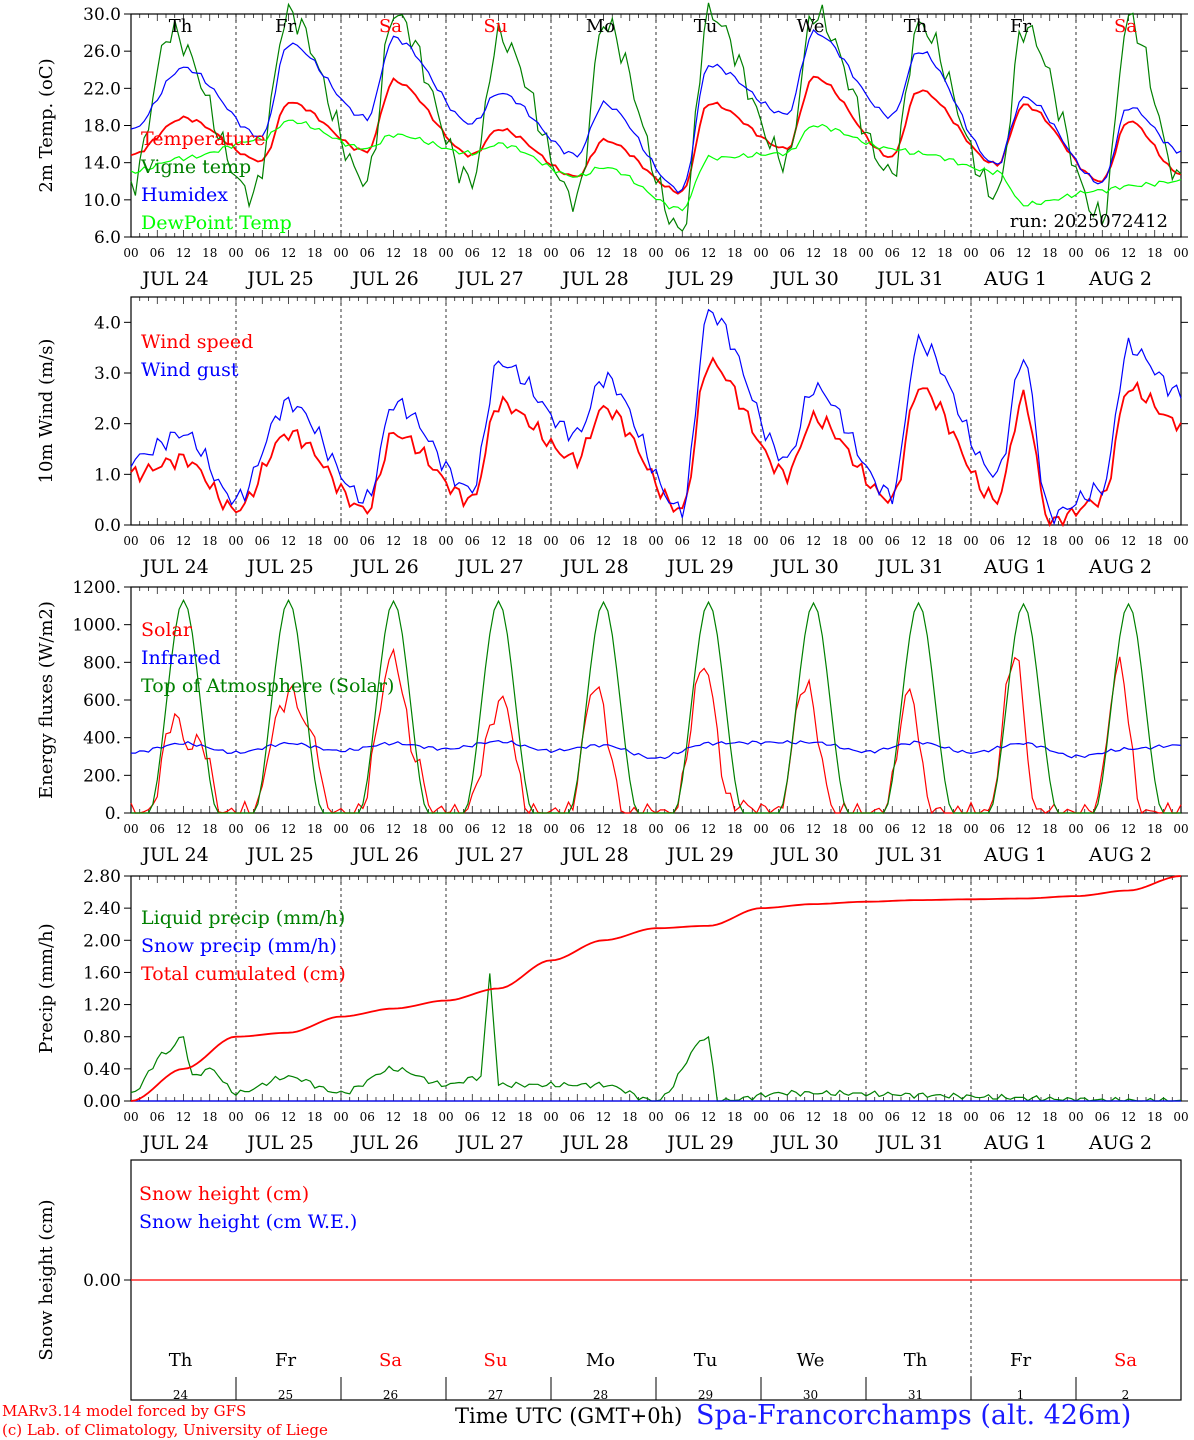  What do you see at coordinates (1021, 1395) in the screenshot?
I see `day-number-label: 1` at bounding box center [1021, 1395].